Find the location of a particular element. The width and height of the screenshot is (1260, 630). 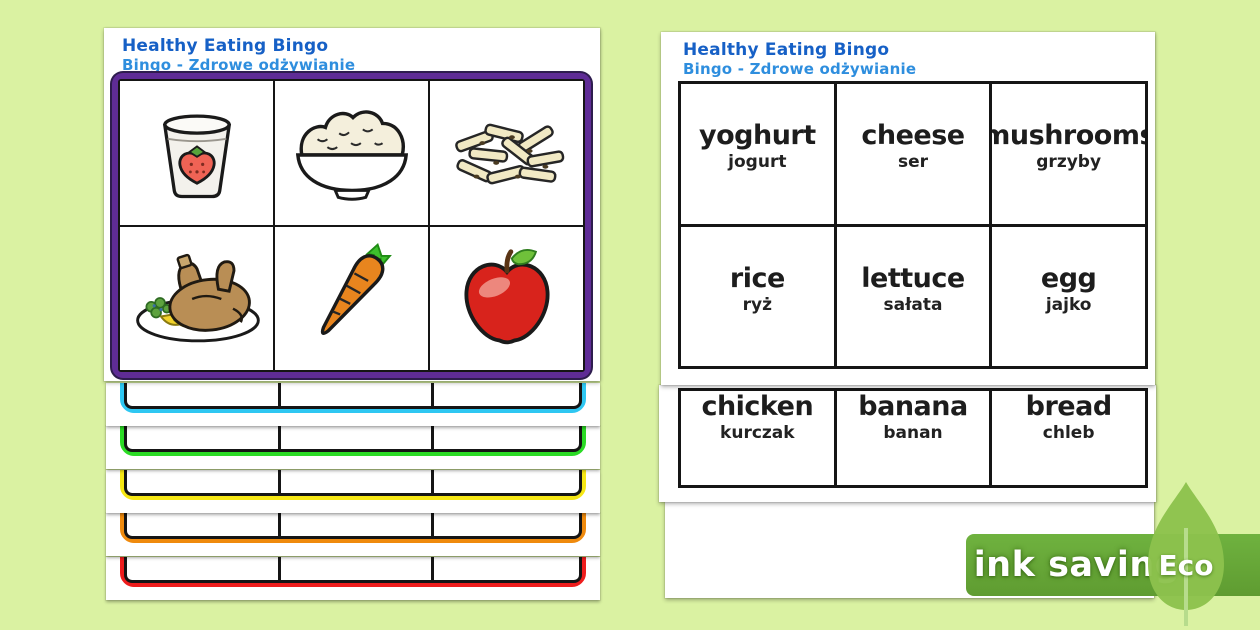

bingo-cell-lettuce-word: lettuce sałata is located at coordinates (913, 296).